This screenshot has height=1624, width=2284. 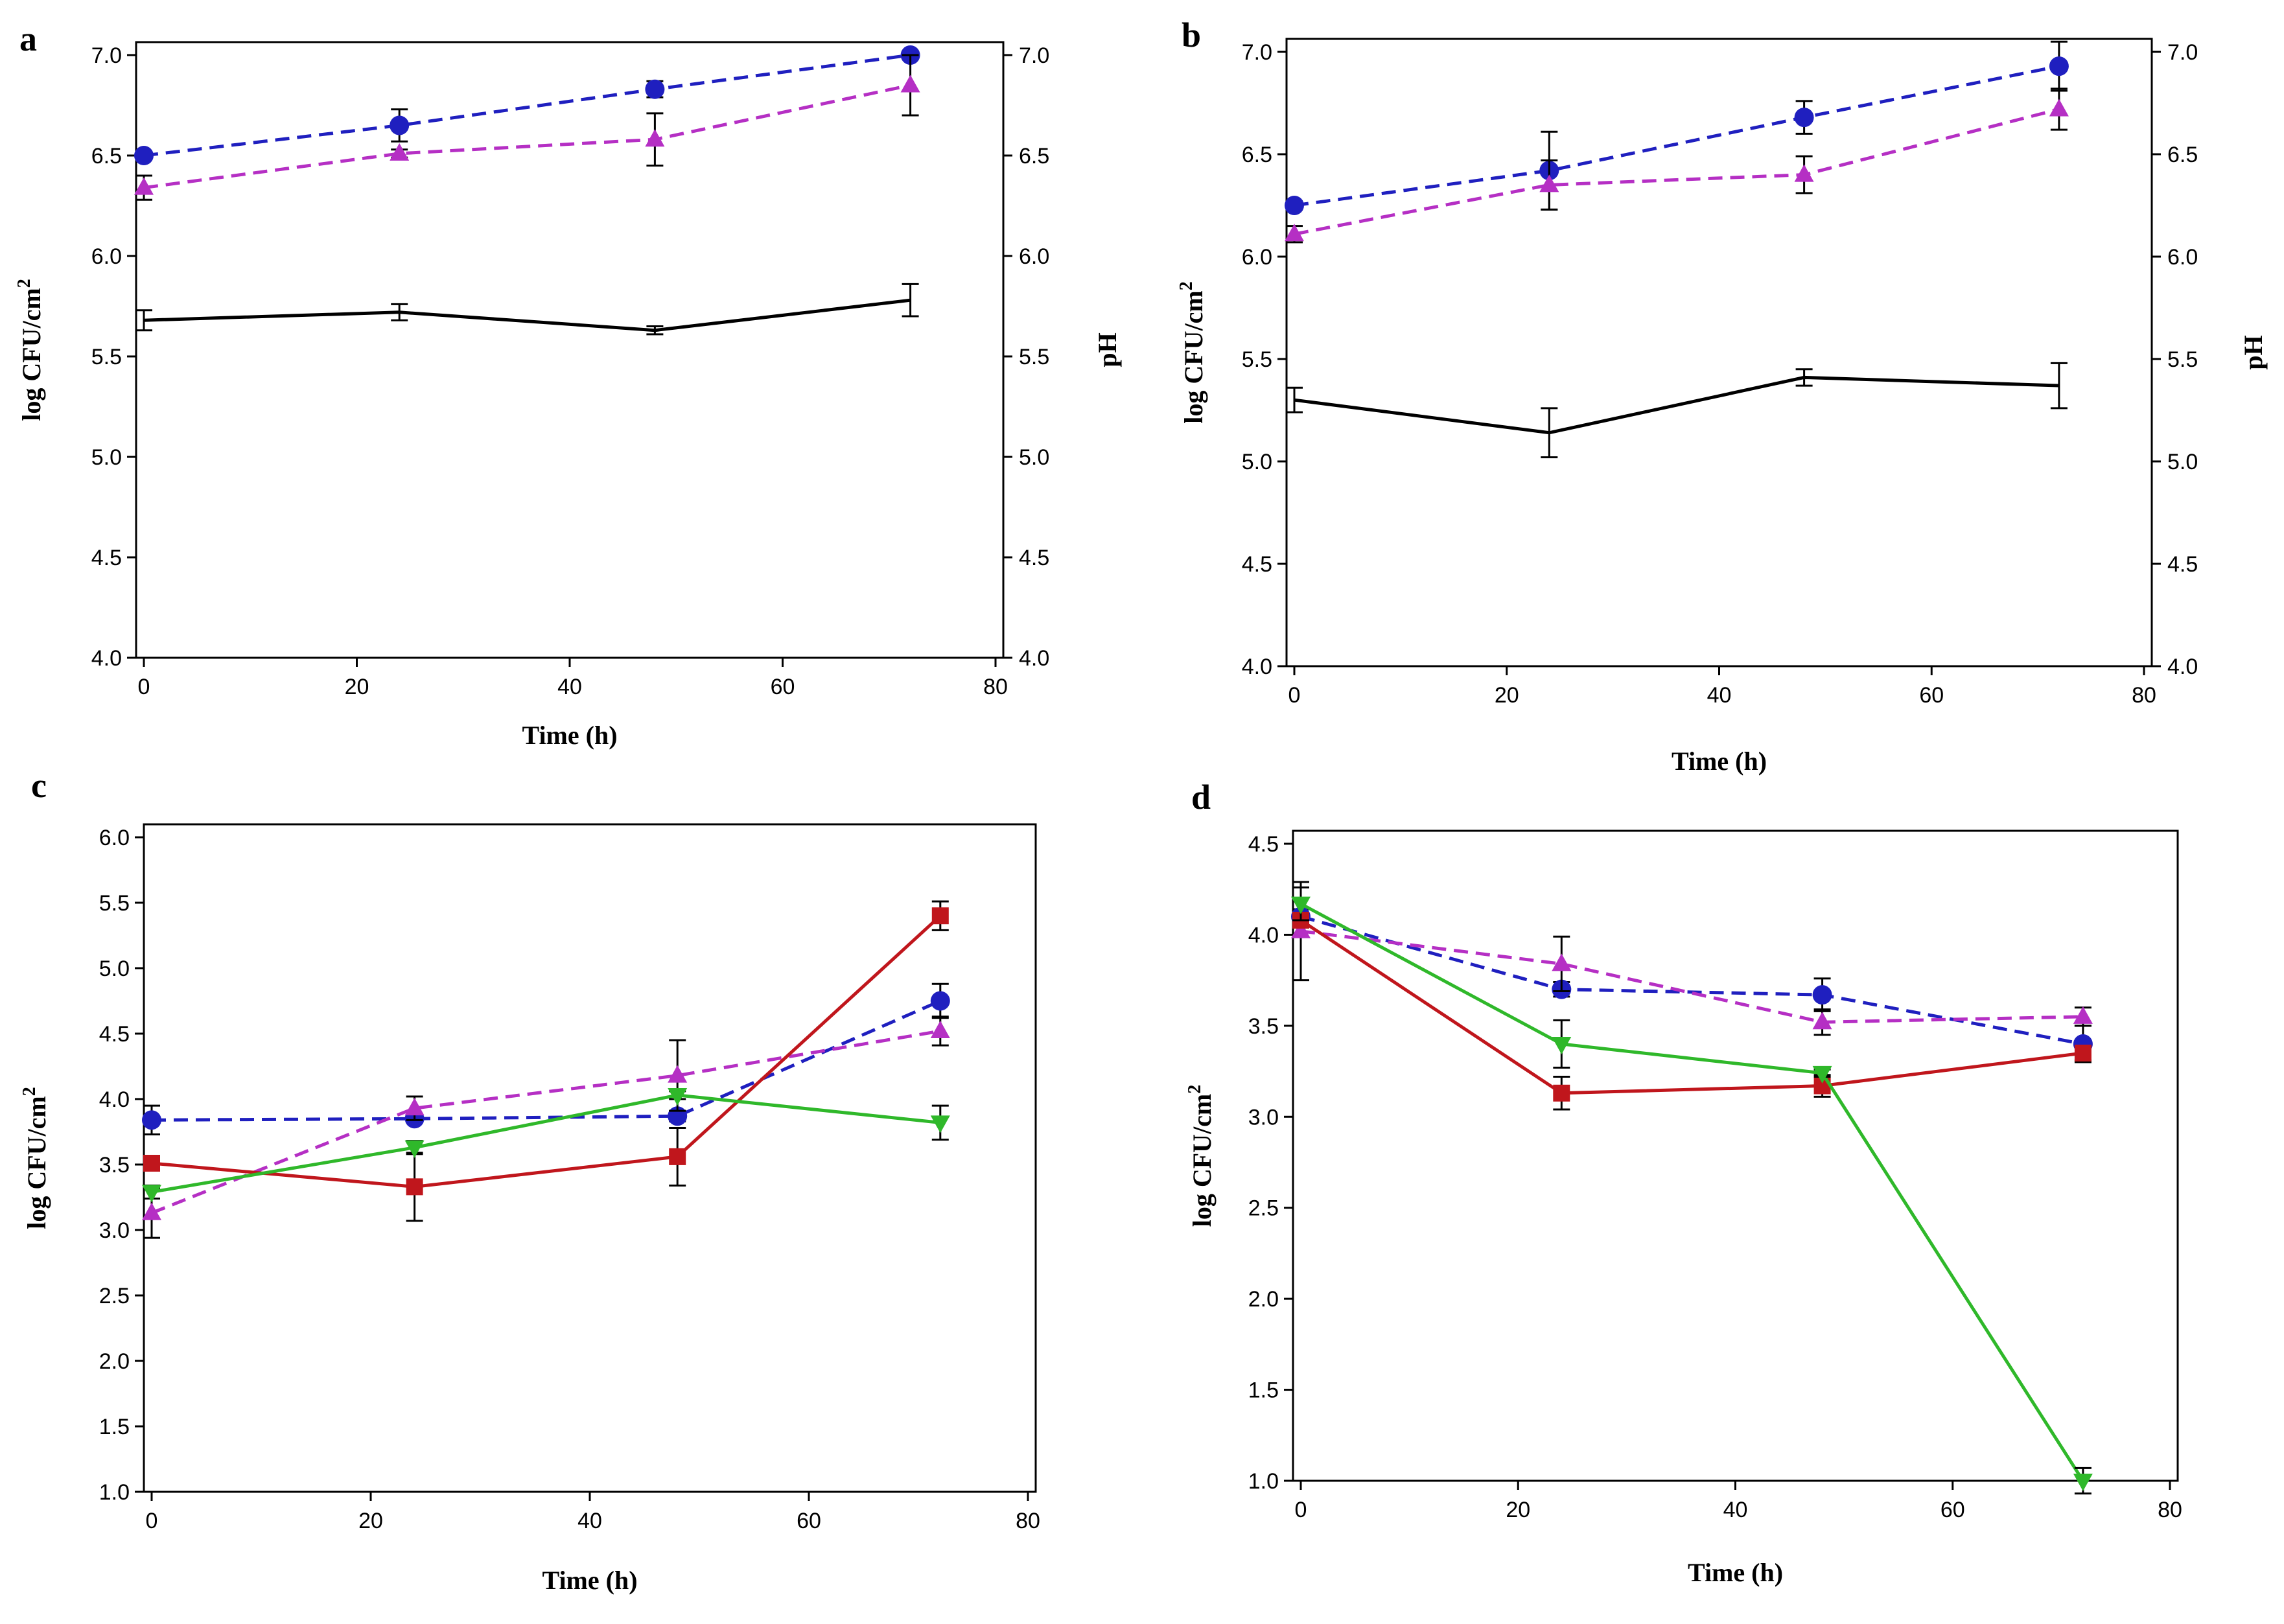 I want to click on panel-label: d, so click(x=1201, y=797).